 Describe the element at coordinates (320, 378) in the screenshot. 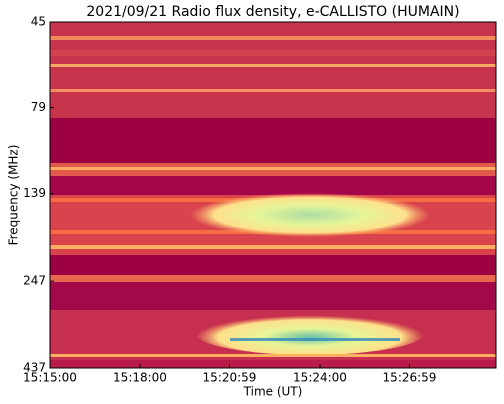

I see `x-tick-label: 15:24:00` at that location.